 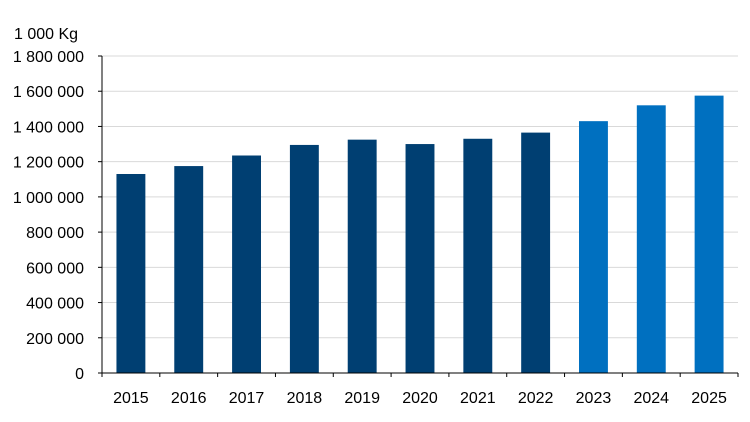 I want to click on y-tick-label: 1 200 000, so click(x=48, y=163).